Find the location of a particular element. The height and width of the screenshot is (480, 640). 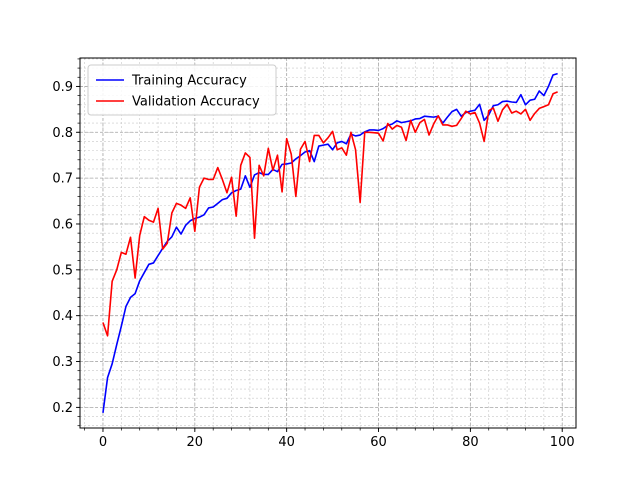

y-tick-label: 0.6 is located at coordinates (62, 224).